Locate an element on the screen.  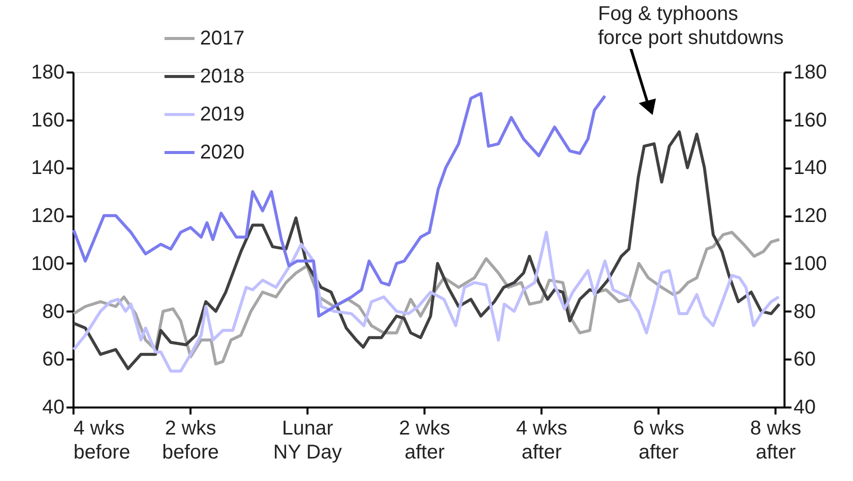
y2-tick-label: 140 is located at coordinates (810, 168).